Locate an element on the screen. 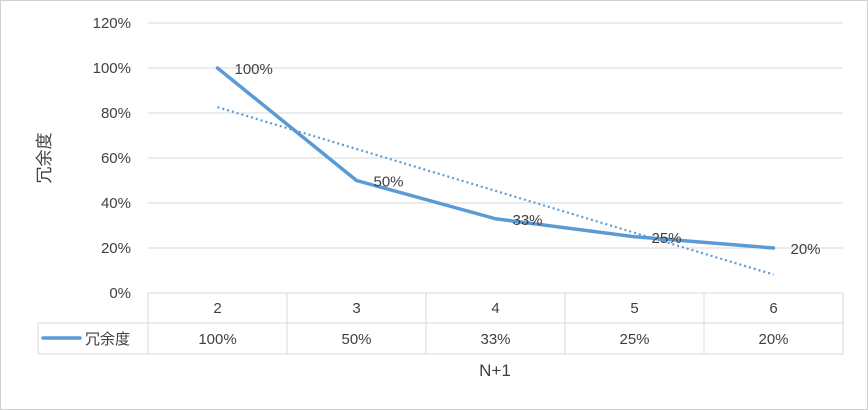 This screenshot has width=868, height=410. y-tick-label: 100% is located at coordinates (112, 68).